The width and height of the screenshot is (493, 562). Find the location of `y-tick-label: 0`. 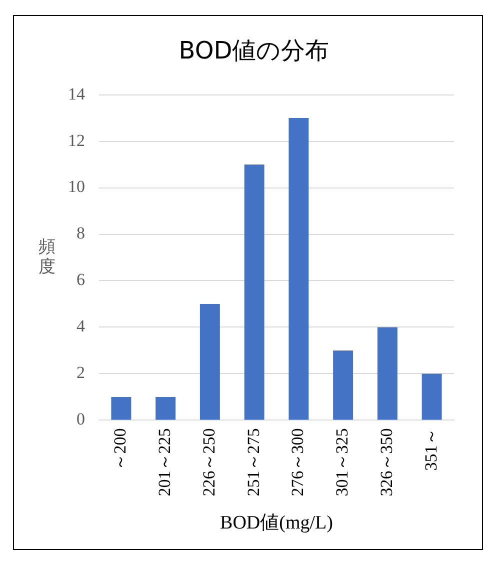

y-tick-label: 0 is located at coordinates (80, 419).